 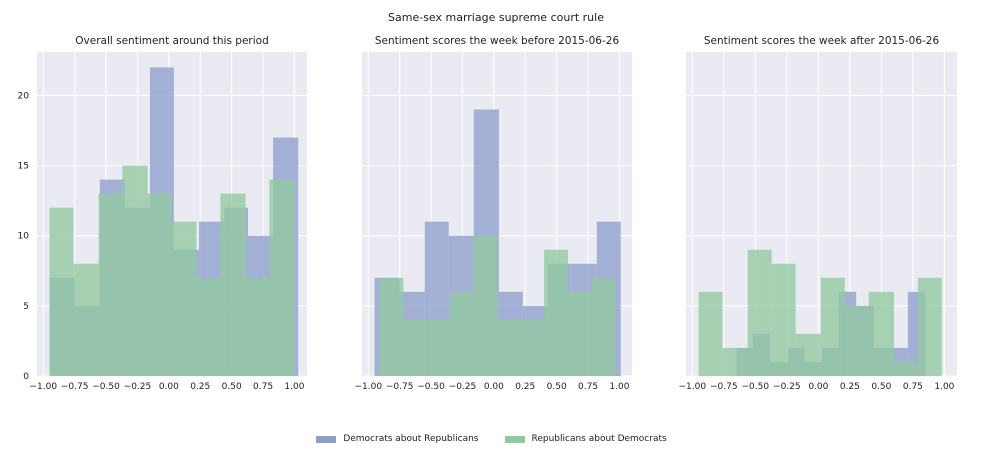 I want to click on y-tick-label: 0, so click(x=26, y=377).